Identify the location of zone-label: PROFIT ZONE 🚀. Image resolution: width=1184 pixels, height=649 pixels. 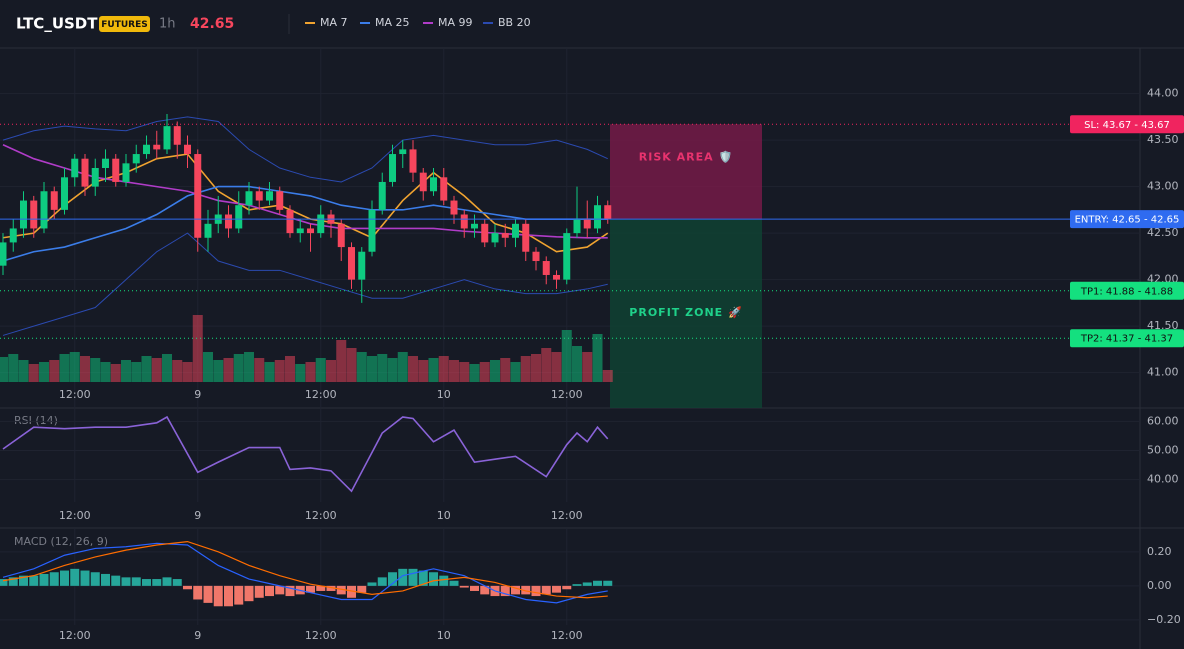
(685, 312).